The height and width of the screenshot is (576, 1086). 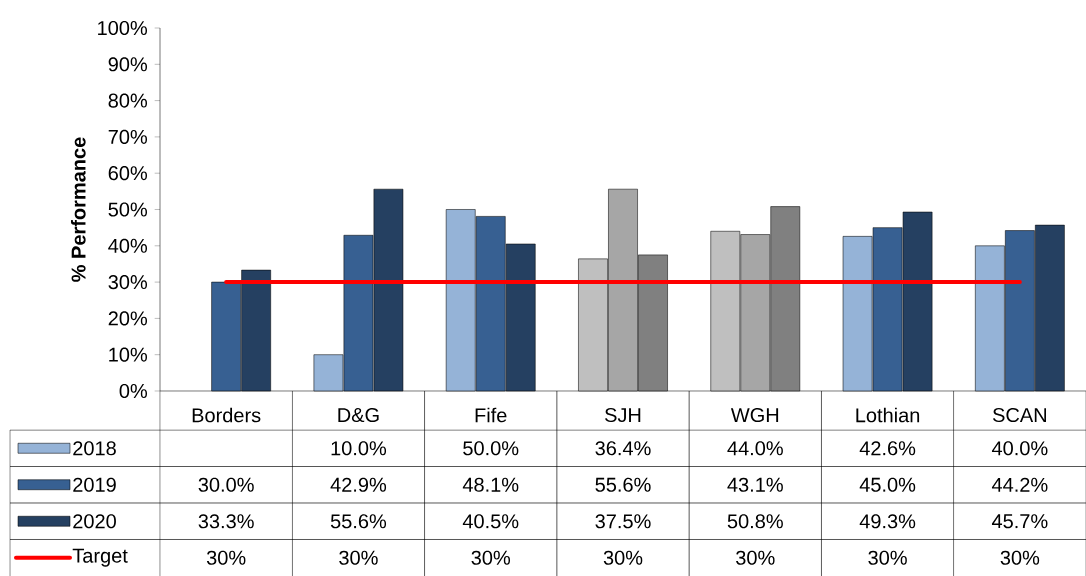 What do you see at coordinates (887, 448) in the screenshot?
I see `data-label: 42.6%` at bounding box center [887, 448].